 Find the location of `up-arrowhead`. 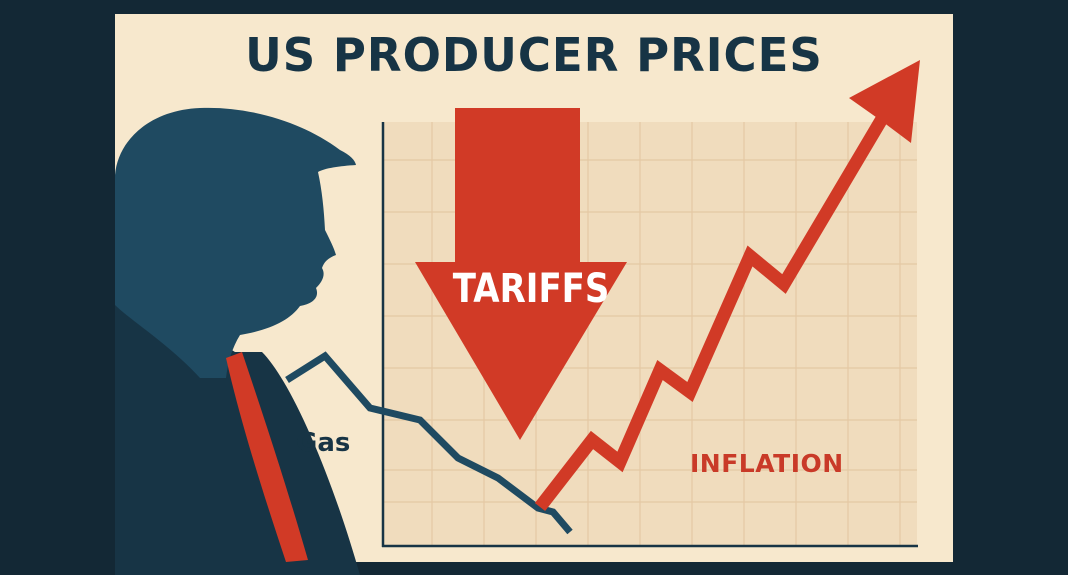

up-arrowhead is located at coordinates (884, 101).